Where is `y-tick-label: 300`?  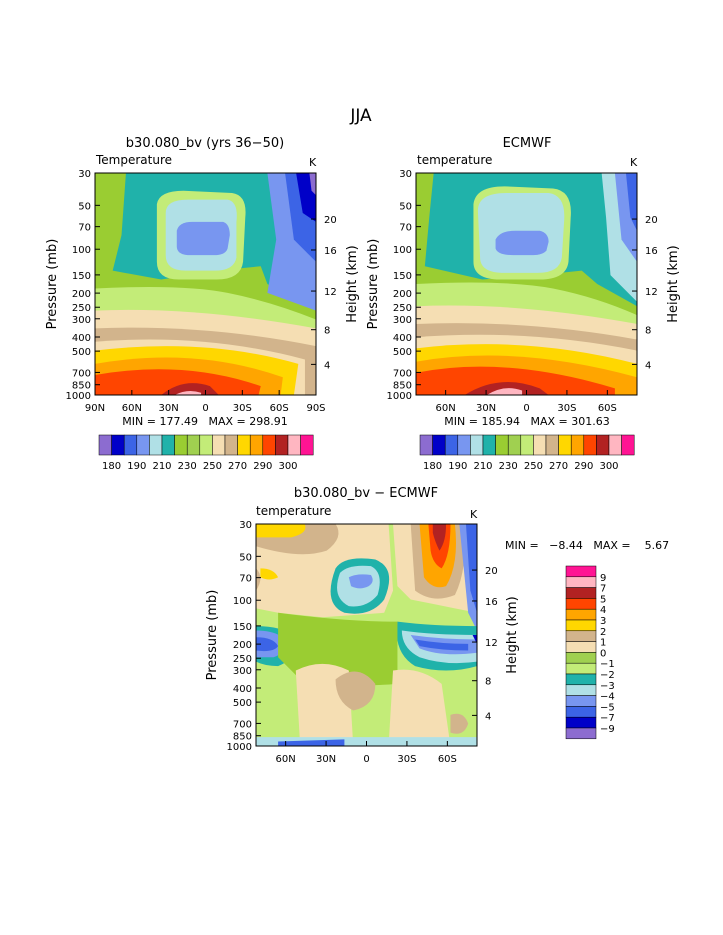
y-tick-label: 300 is located at coordinates (242, 671).